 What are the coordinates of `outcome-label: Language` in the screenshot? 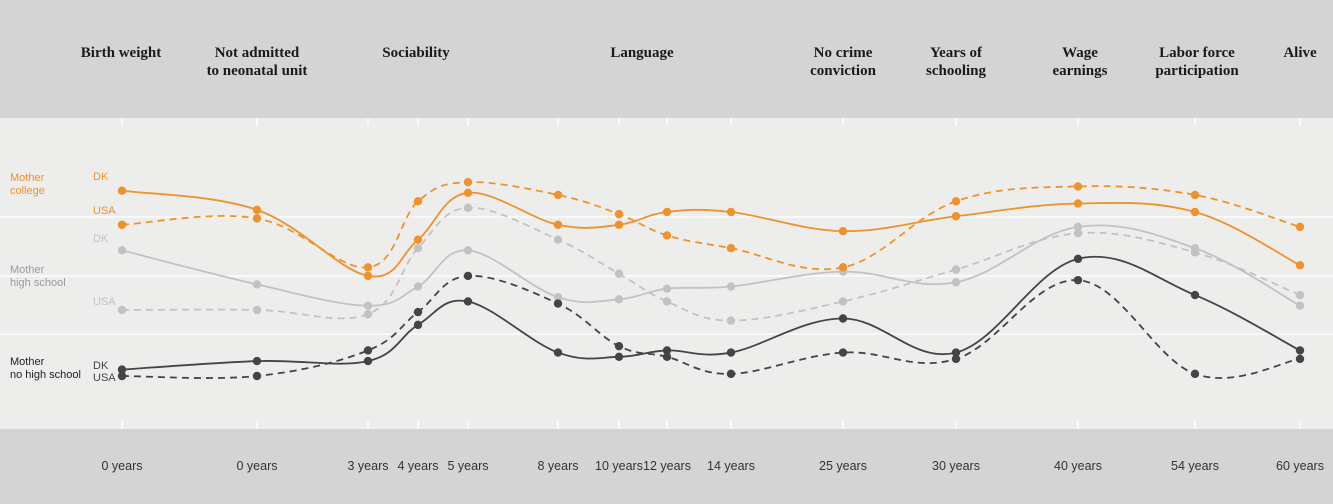 It's located at (642, 53).